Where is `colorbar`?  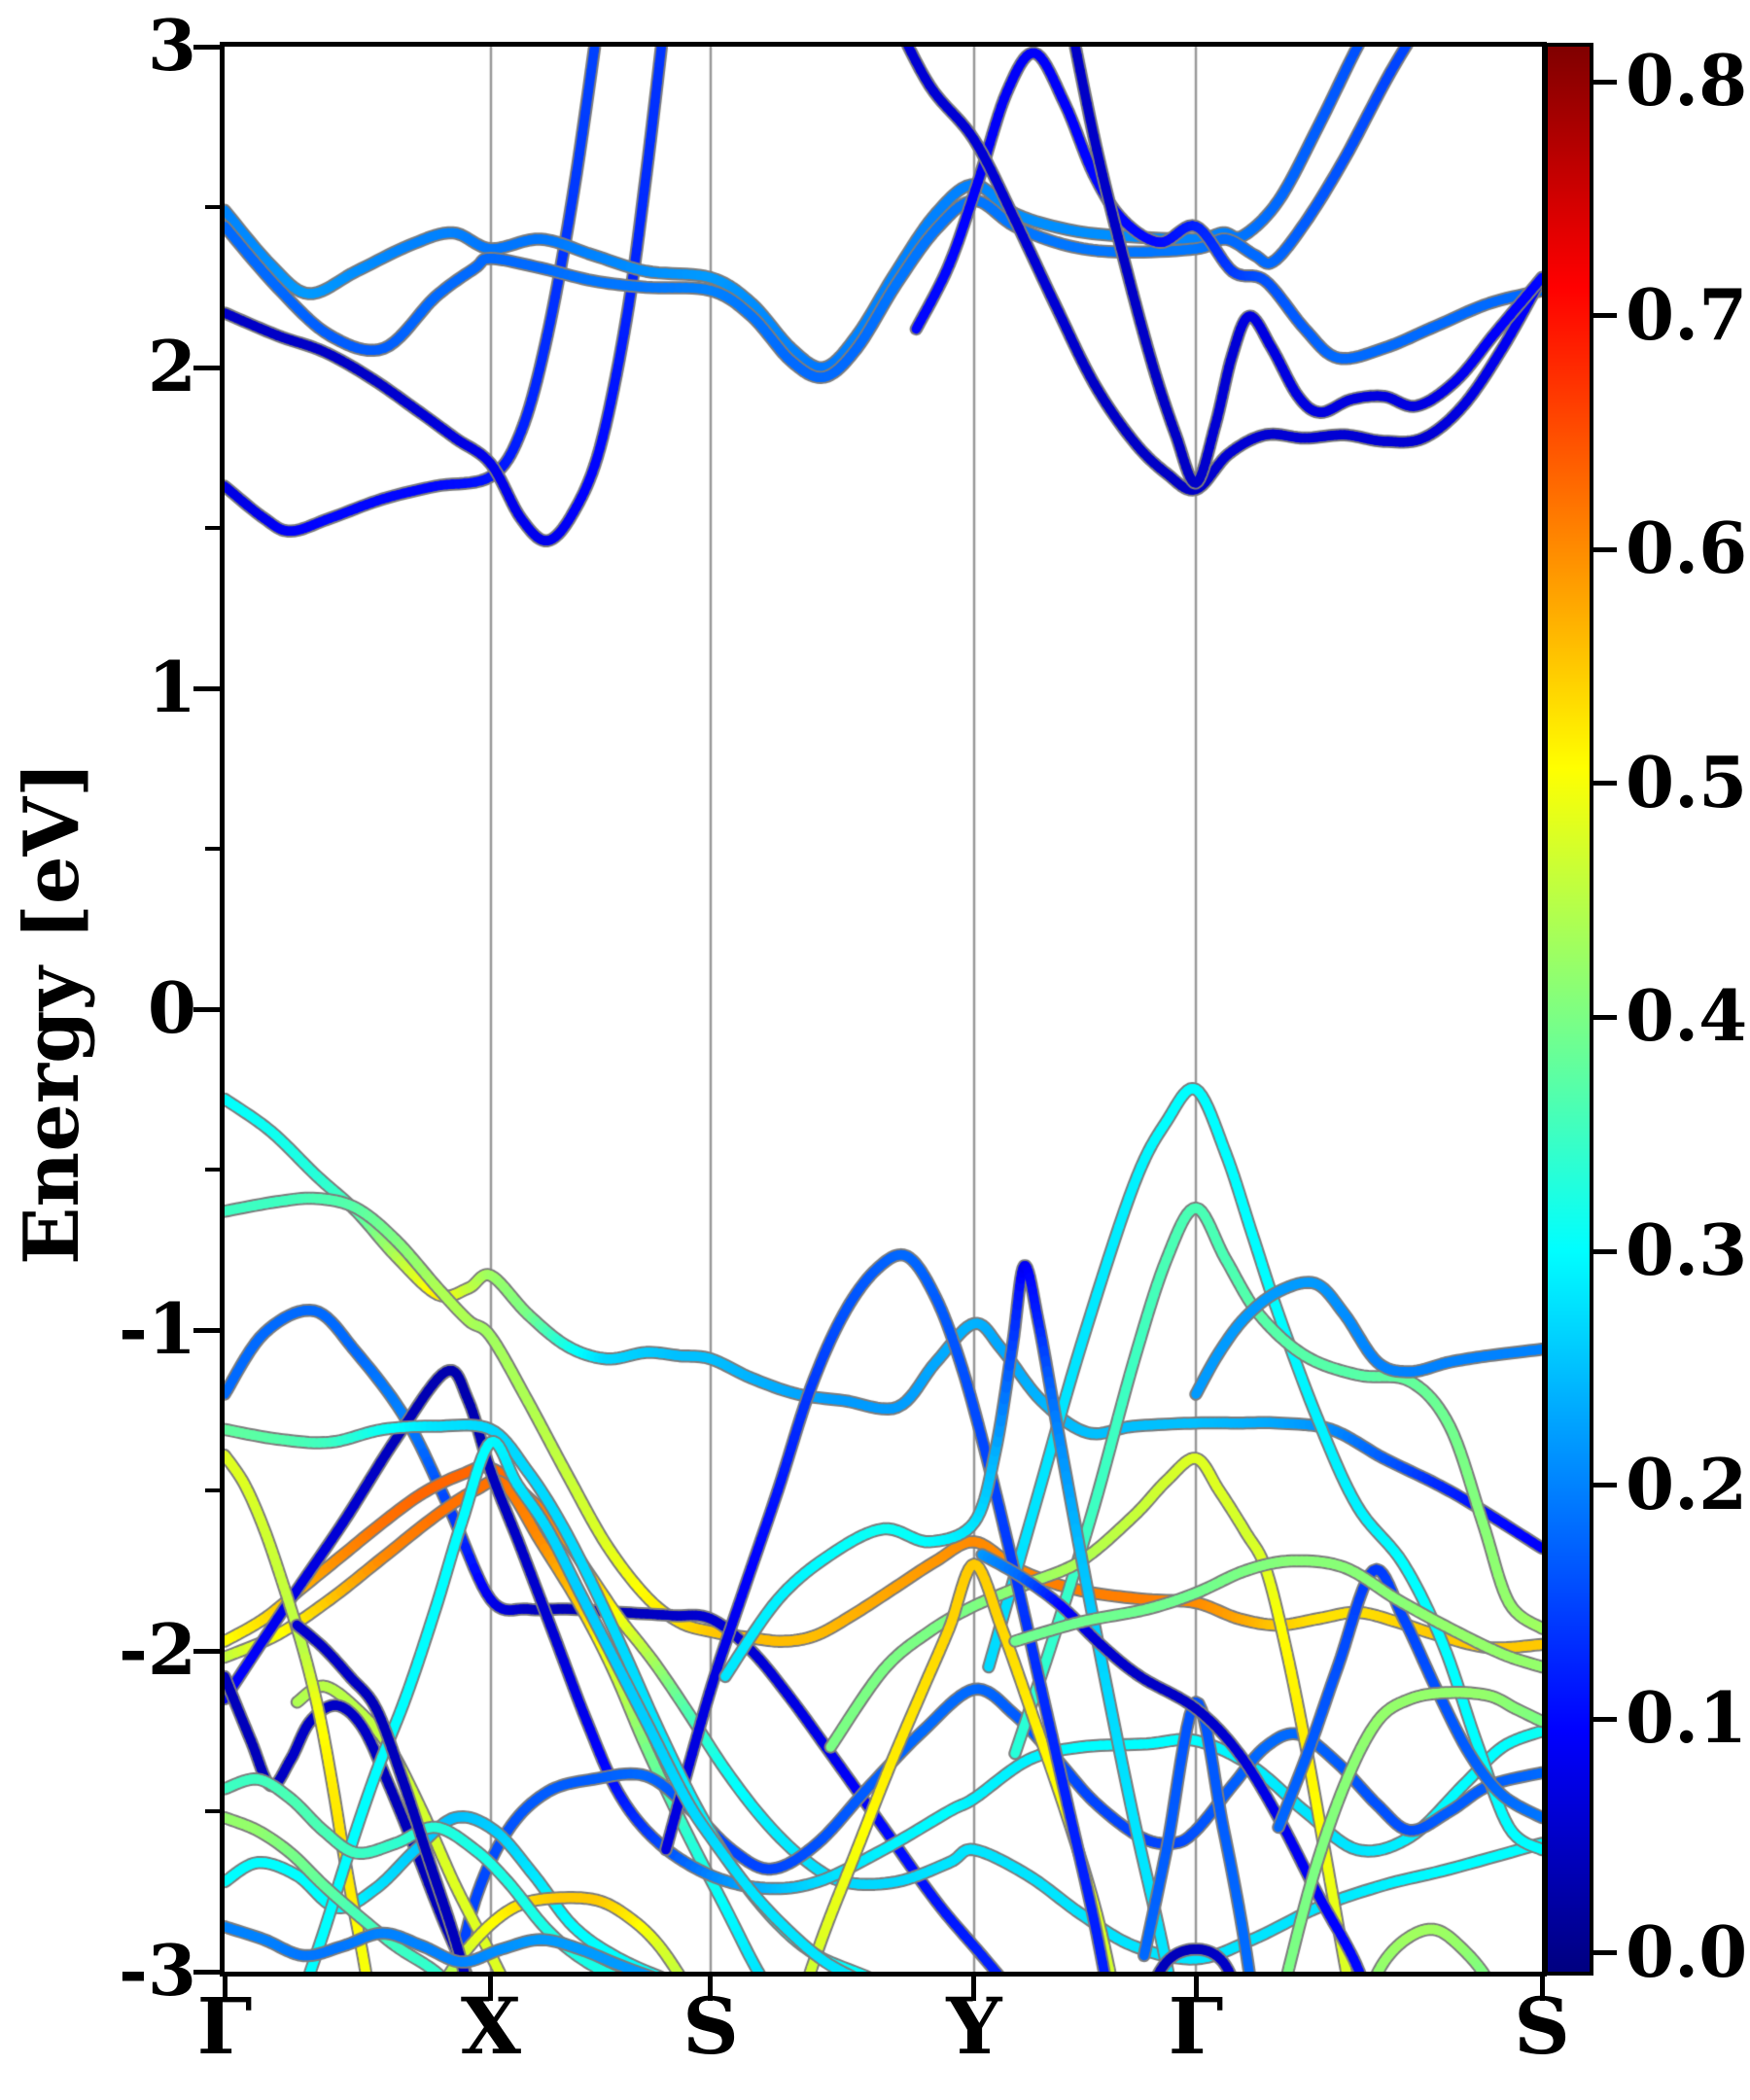
colorbar is located at coordinates (1568, 1009).